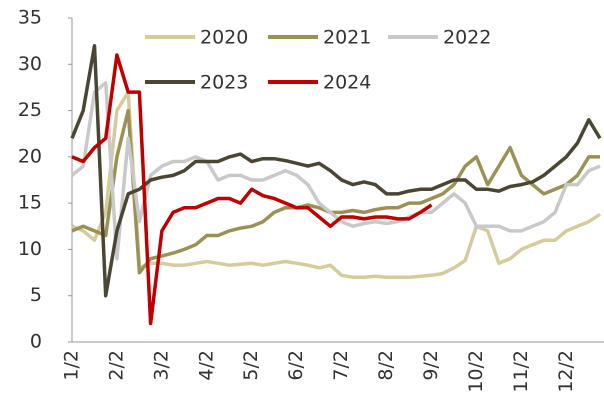 This screenshot has width=604, height=407. I want to click on y-tick-label: 35, so click(30, 18).